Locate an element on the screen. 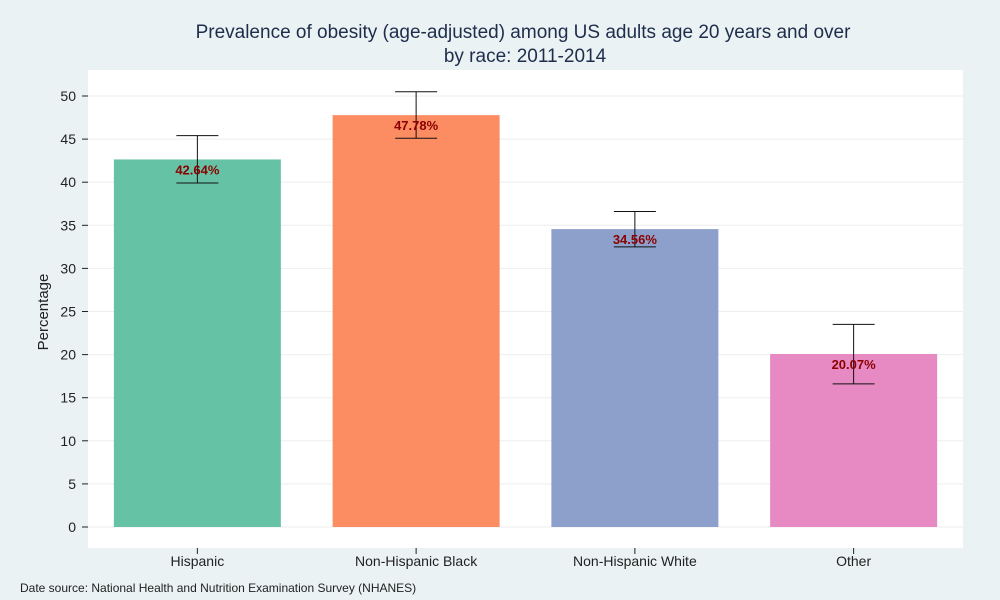  y-tick-label: 45 is located at coordinates (68, 139).